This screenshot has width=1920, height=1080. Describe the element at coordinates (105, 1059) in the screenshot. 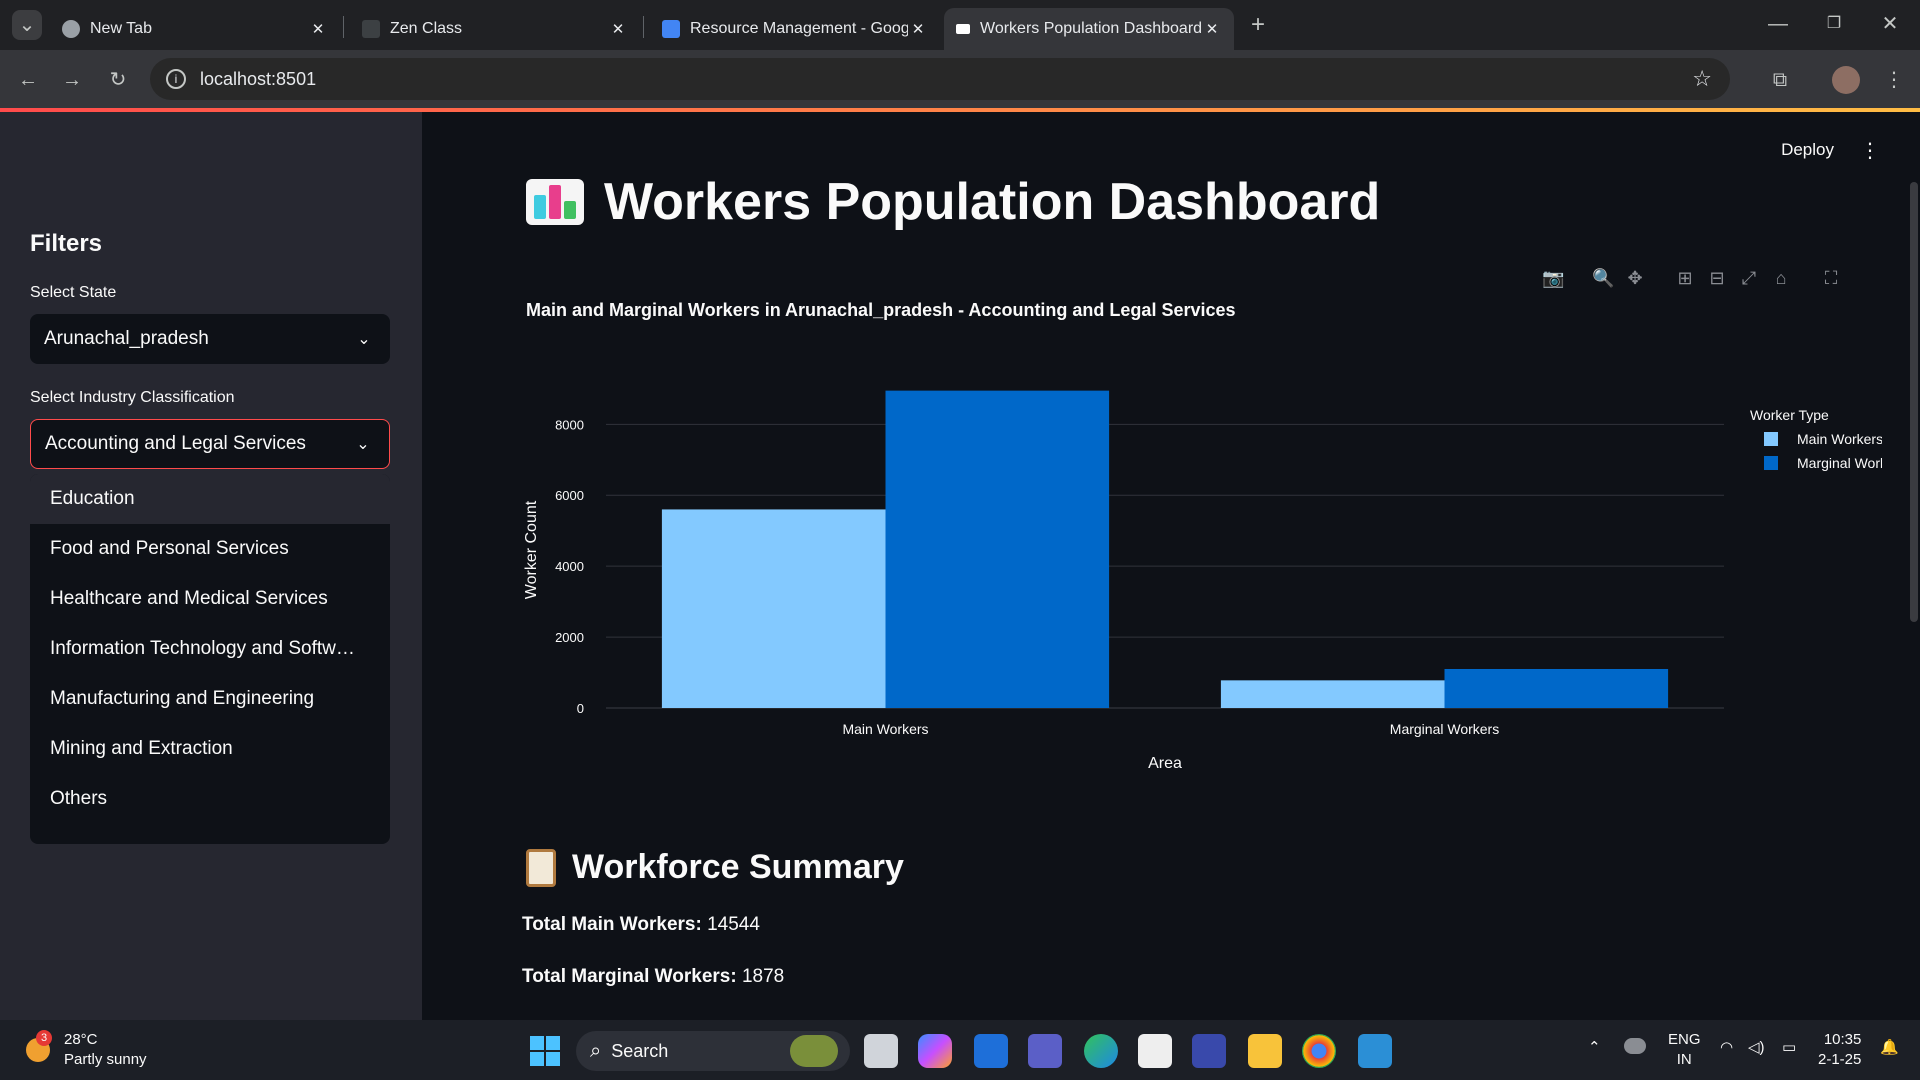

I see `weather-desc: Partly sunny` at that location.